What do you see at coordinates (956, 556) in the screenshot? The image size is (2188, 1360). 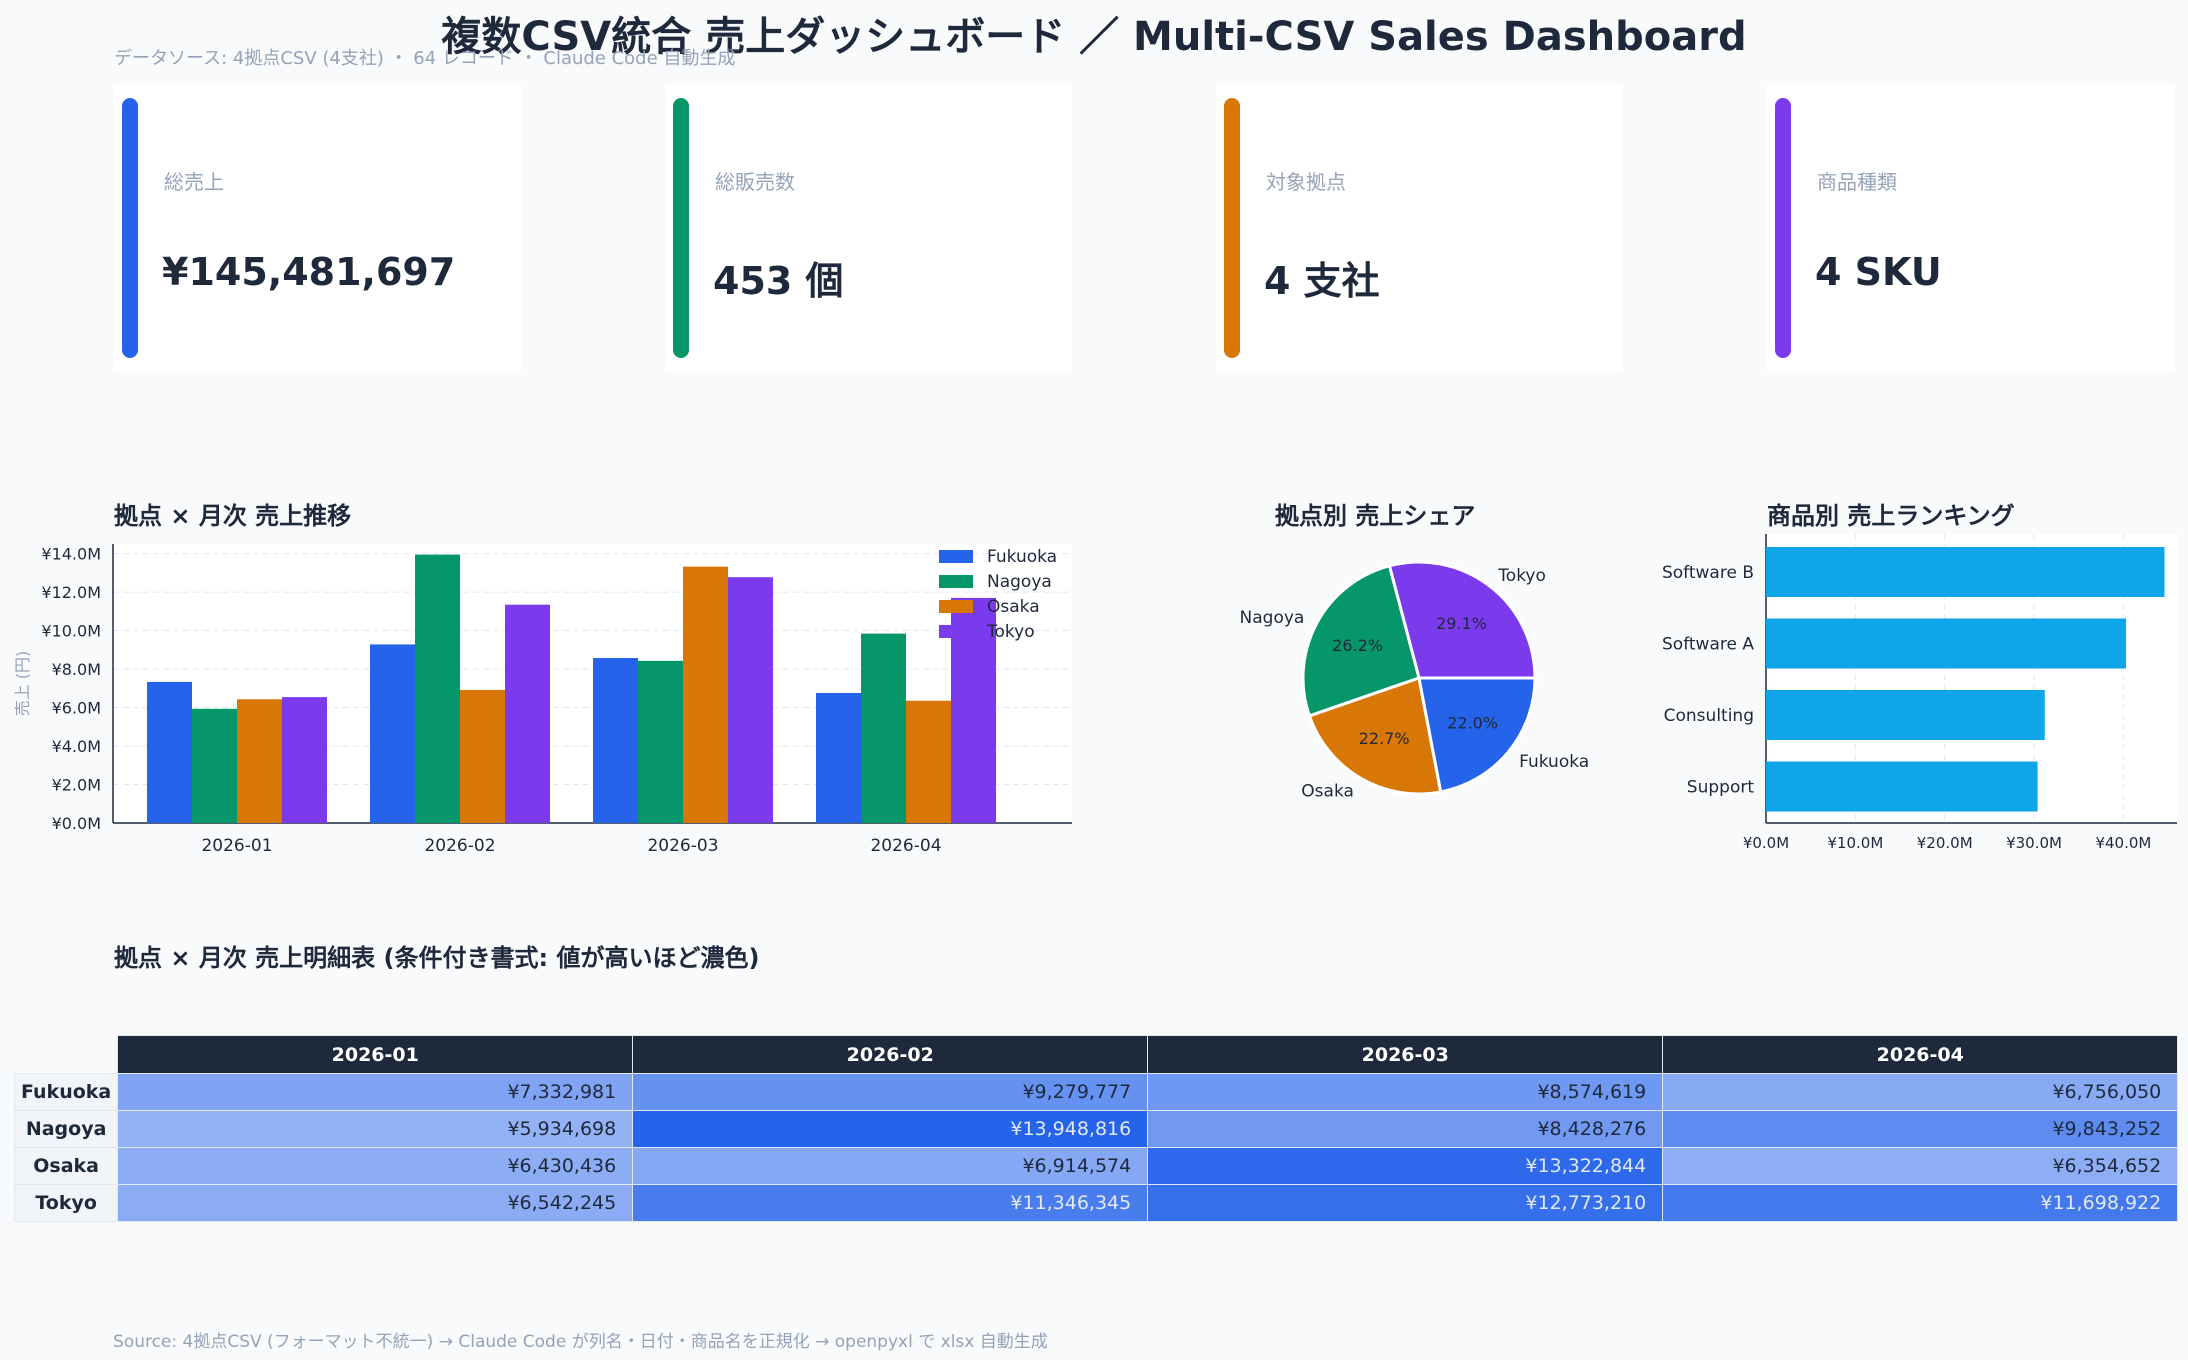 I see `legend-swatch-fukuoka` at bounding box center [956, 556].